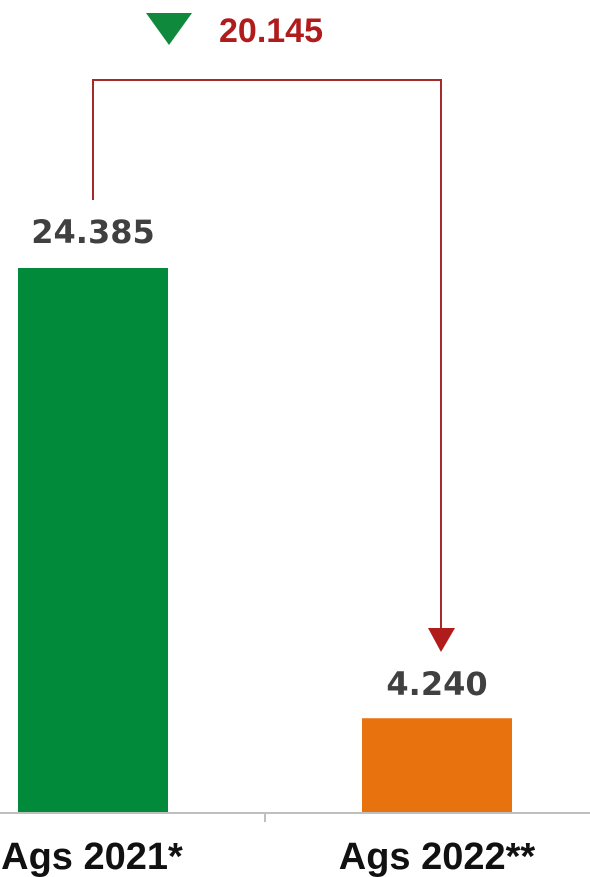 Image resolution: width=590 pixels, height=877 pixels. I want to click on connector-arrowhead-icon, so click(441, 640).